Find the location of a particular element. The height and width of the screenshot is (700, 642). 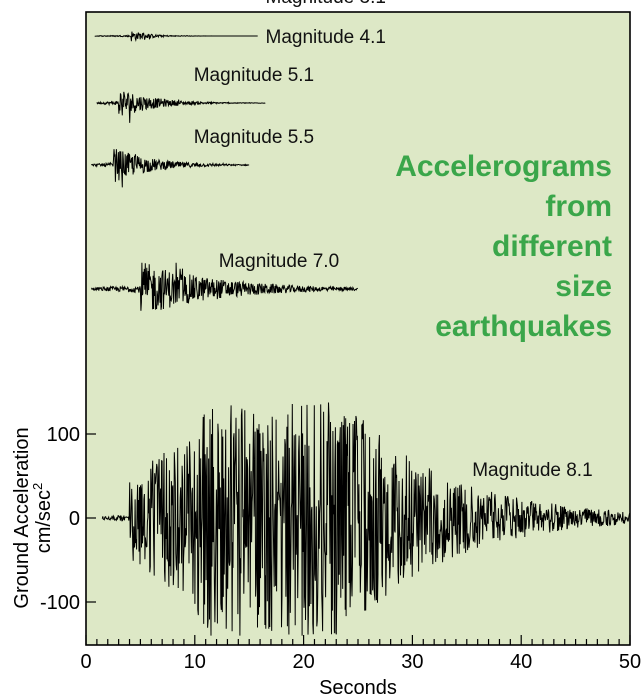

series-label: Magnitude 5.5 is located at coordinates (254, 137).